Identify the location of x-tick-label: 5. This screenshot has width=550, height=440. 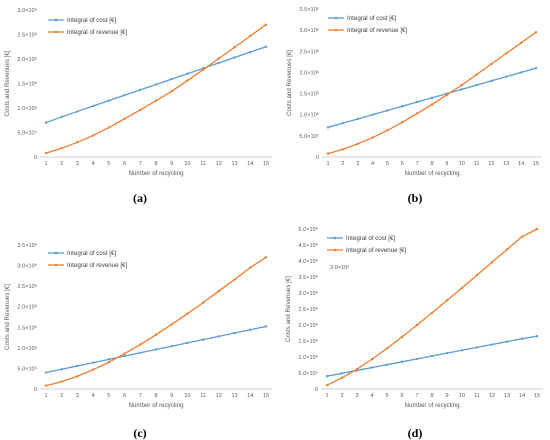
(108, 396).